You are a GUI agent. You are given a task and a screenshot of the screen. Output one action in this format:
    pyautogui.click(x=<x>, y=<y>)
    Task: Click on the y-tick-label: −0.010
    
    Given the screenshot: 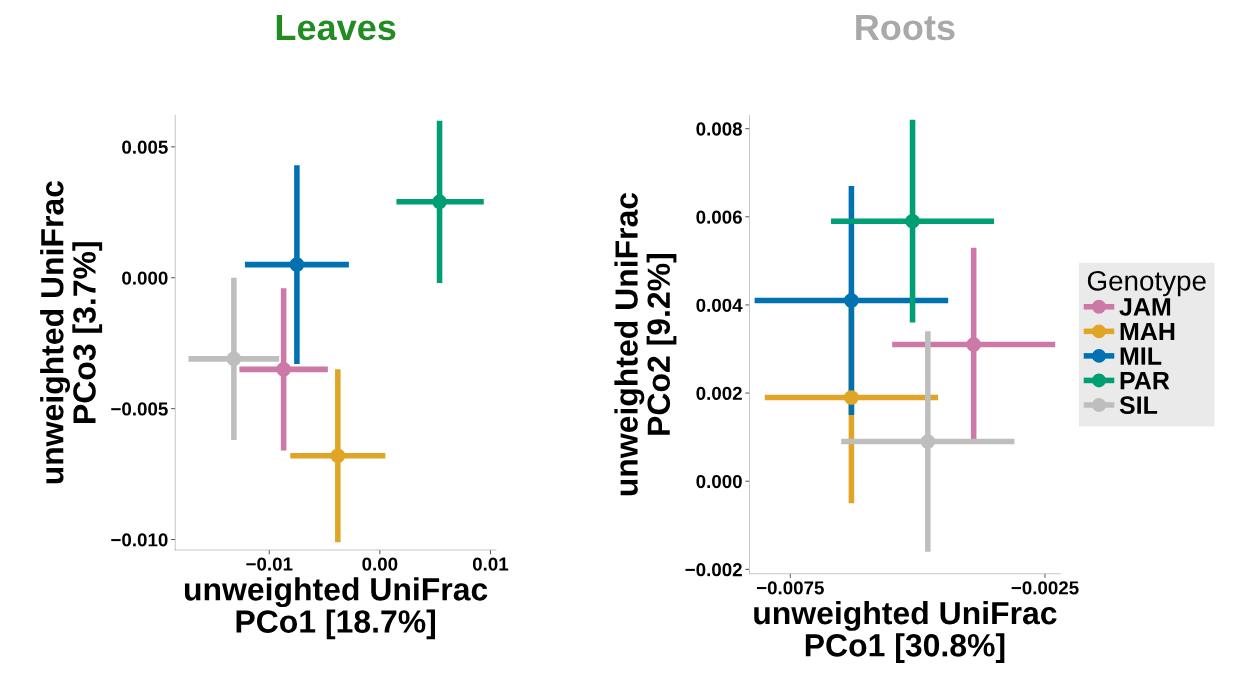 What is the action you would take?
    pyautogui.click(x=139, y=540)
    